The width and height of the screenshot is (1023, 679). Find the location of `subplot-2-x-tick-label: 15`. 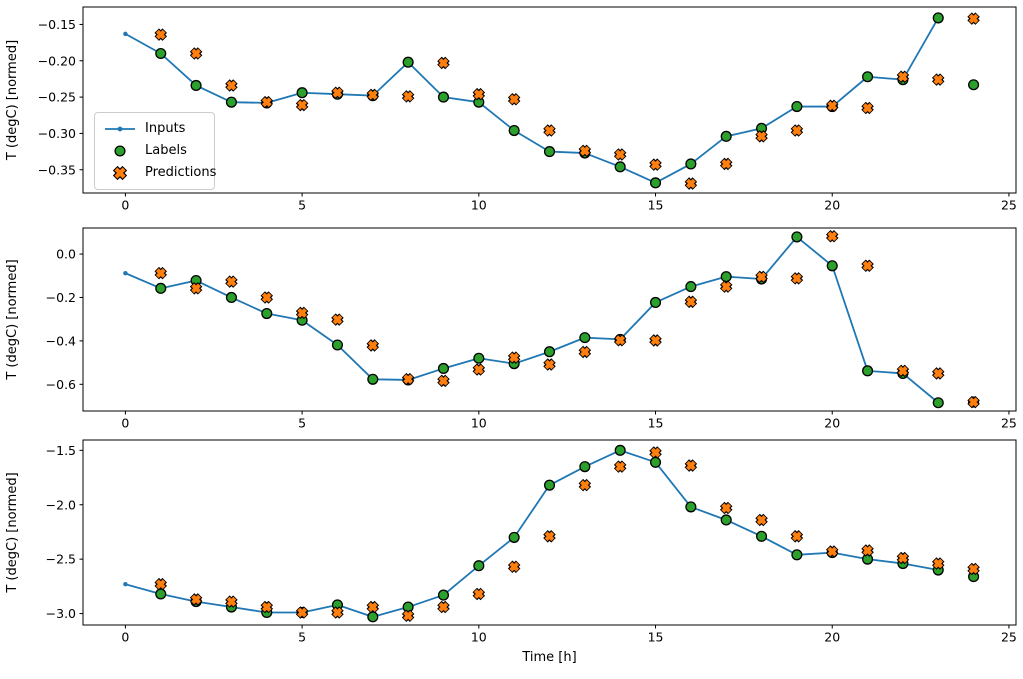

subplot-2-x-tick-label: 15 is located at coordinates (656, 423).